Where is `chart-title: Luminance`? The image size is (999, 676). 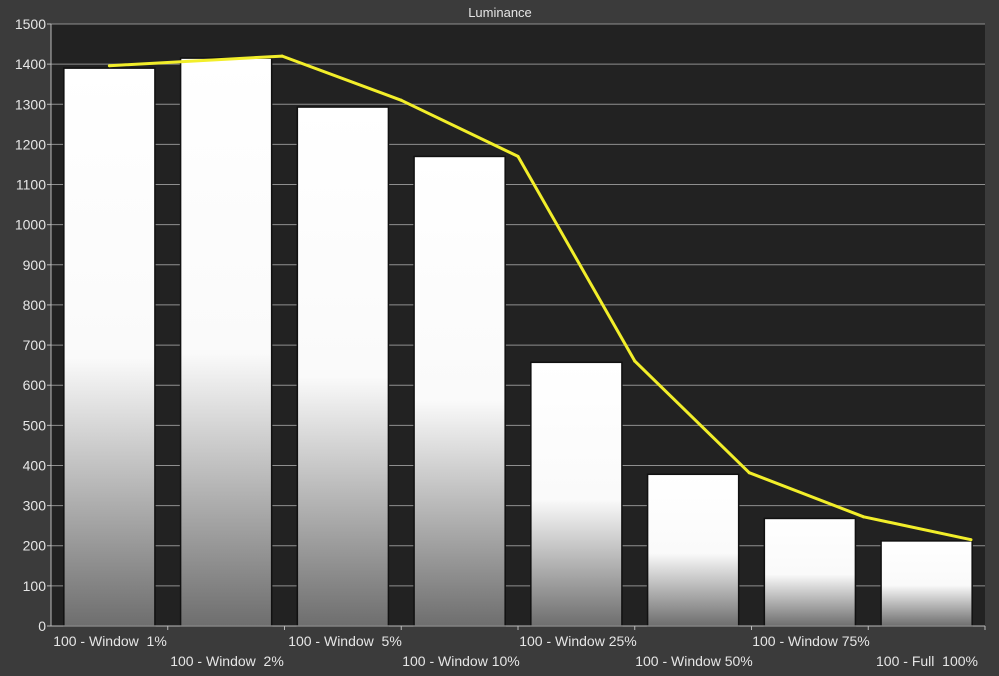 chart-title: Luminance is located at coordinates (500, 12).